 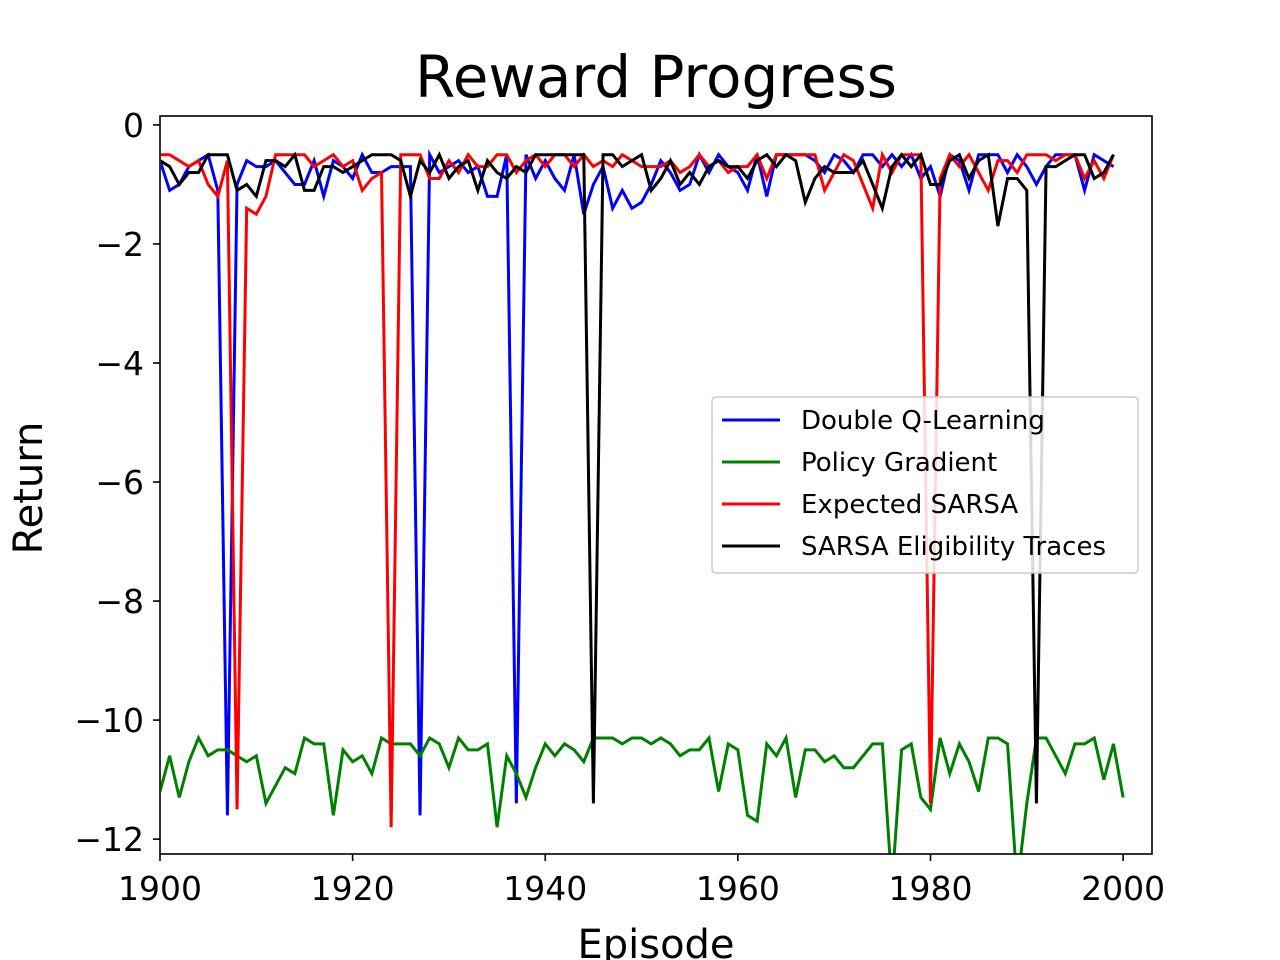 I want to click on x-tick-label: 2000, so click(x=1123, y=888).